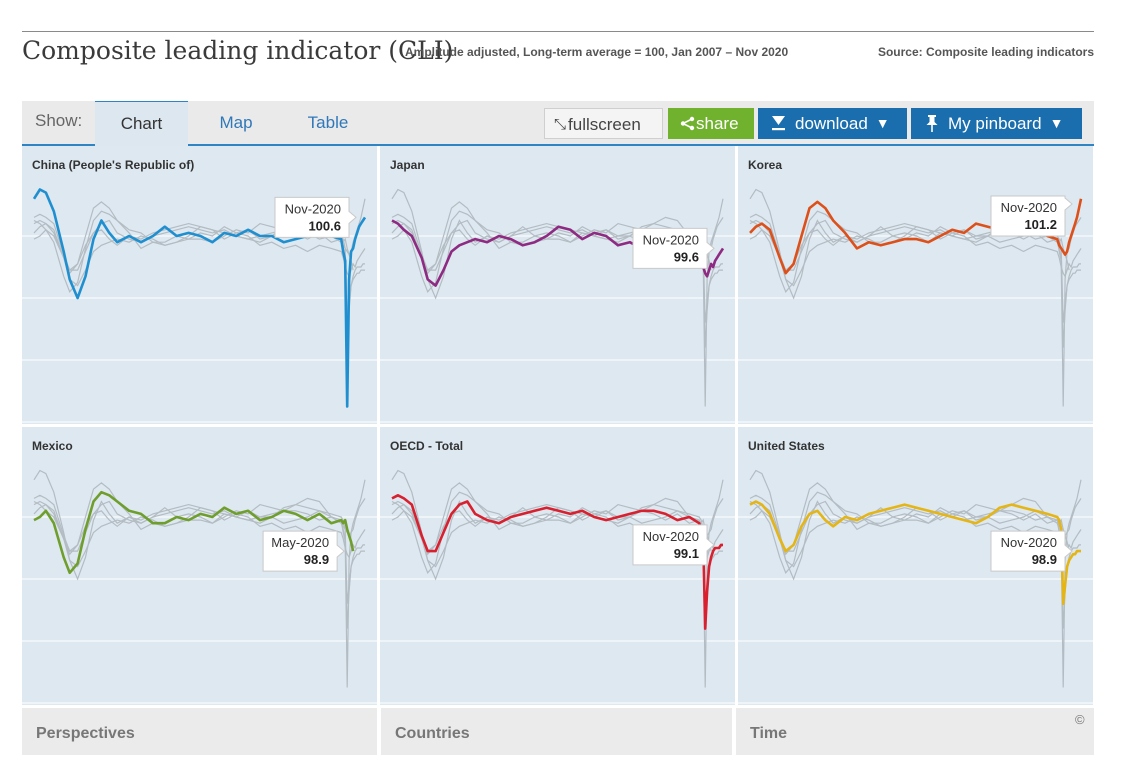  I want to click on mexico-chart: May-2020 98.9, so click(199, 586).